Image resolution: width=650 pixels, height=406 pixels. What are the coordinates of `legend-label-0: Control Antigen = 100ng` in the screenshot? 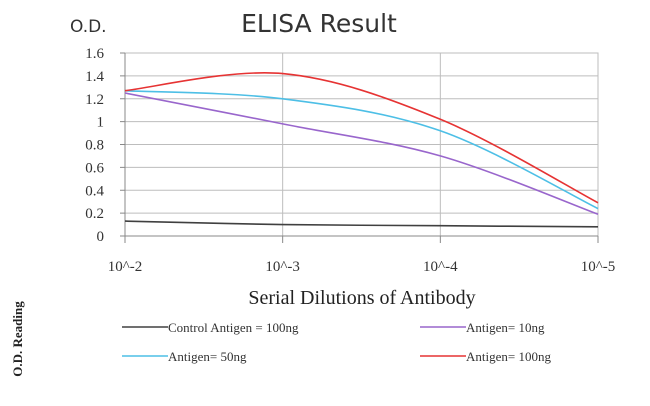 It's located at (233, 327).